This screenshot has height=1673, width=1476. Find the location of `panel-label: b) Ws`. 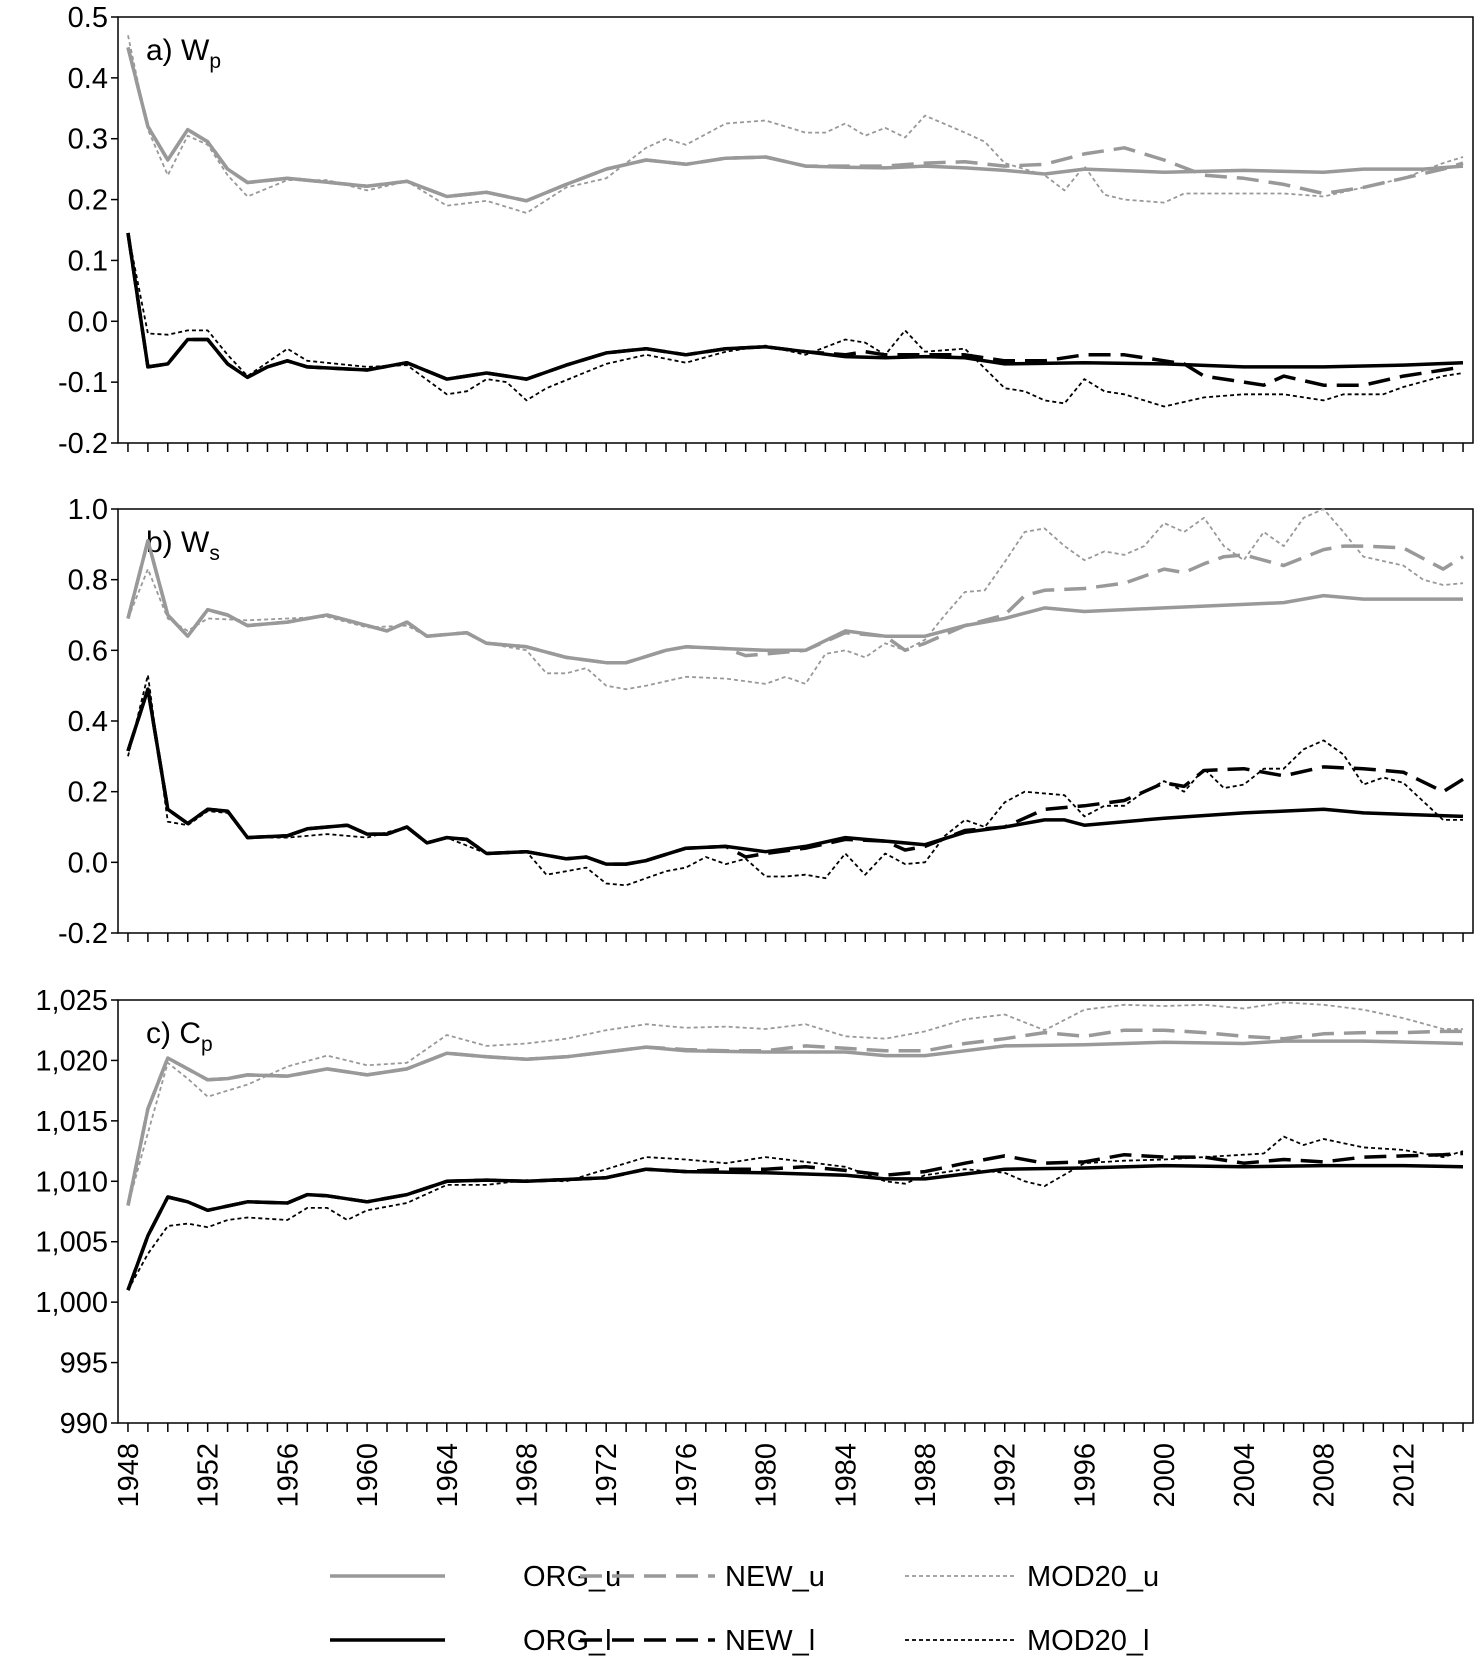

panel-label: b) Ws is located at coordinates (183, 545).